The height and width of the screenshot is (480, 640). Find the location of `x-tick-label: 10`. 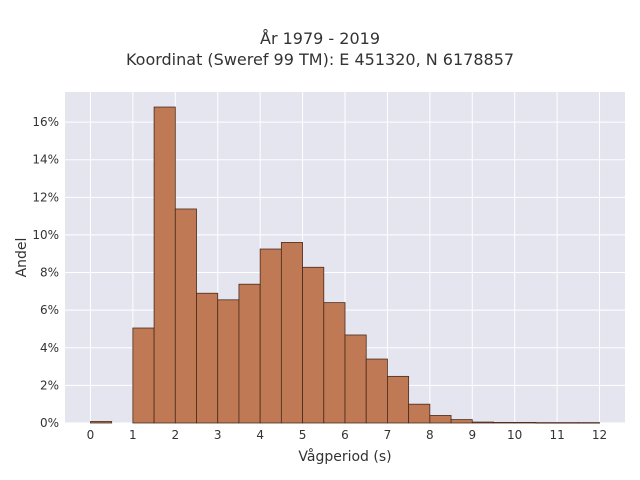

x-tick-label: 10 is located at coordinates (514, 435).